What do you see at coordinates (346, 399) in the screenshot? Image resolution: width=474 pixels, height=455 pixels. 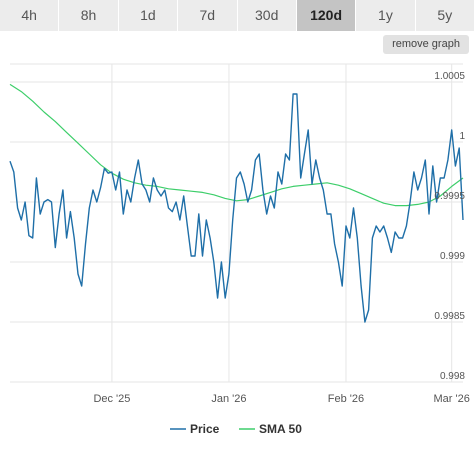 I see `x-tick-label: Feb '26` at bounding box center [346, 399].